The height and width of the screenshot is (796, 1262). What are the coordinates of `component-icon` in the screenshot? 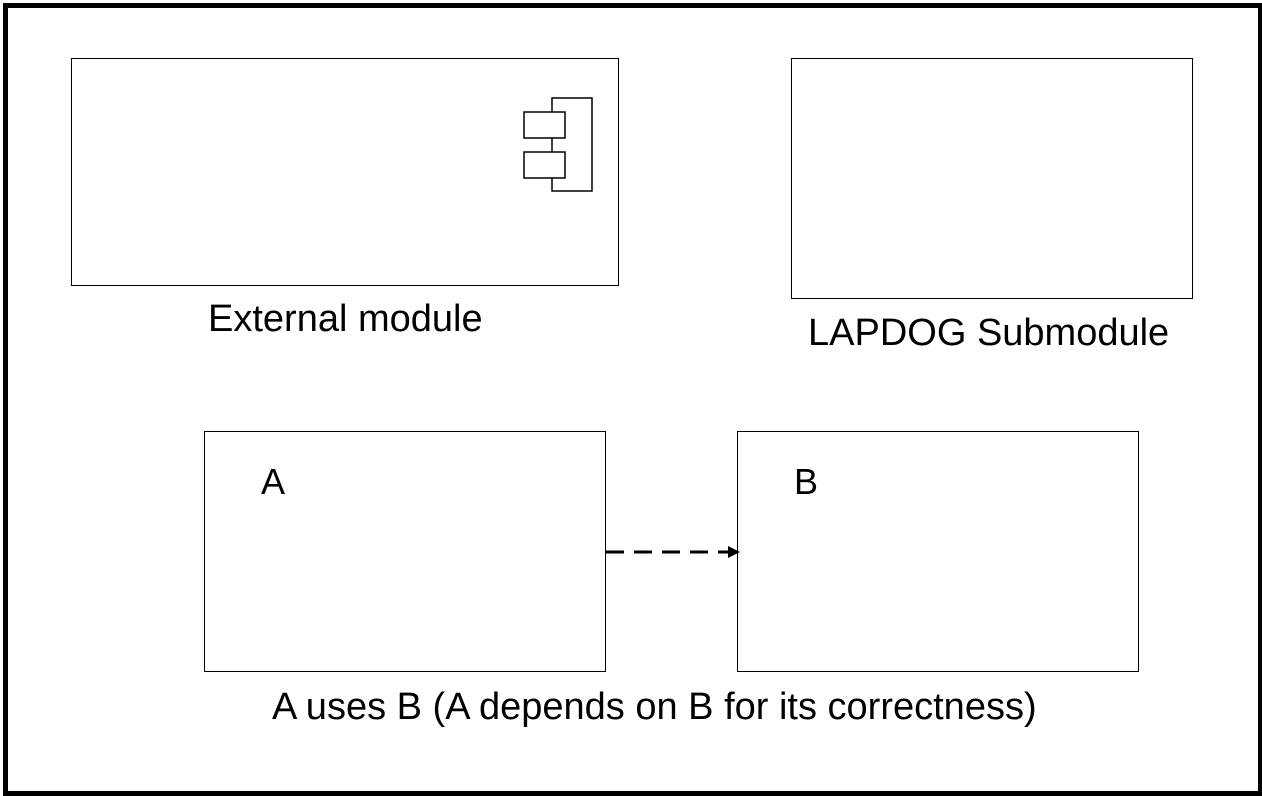 It's located at (558, 144).